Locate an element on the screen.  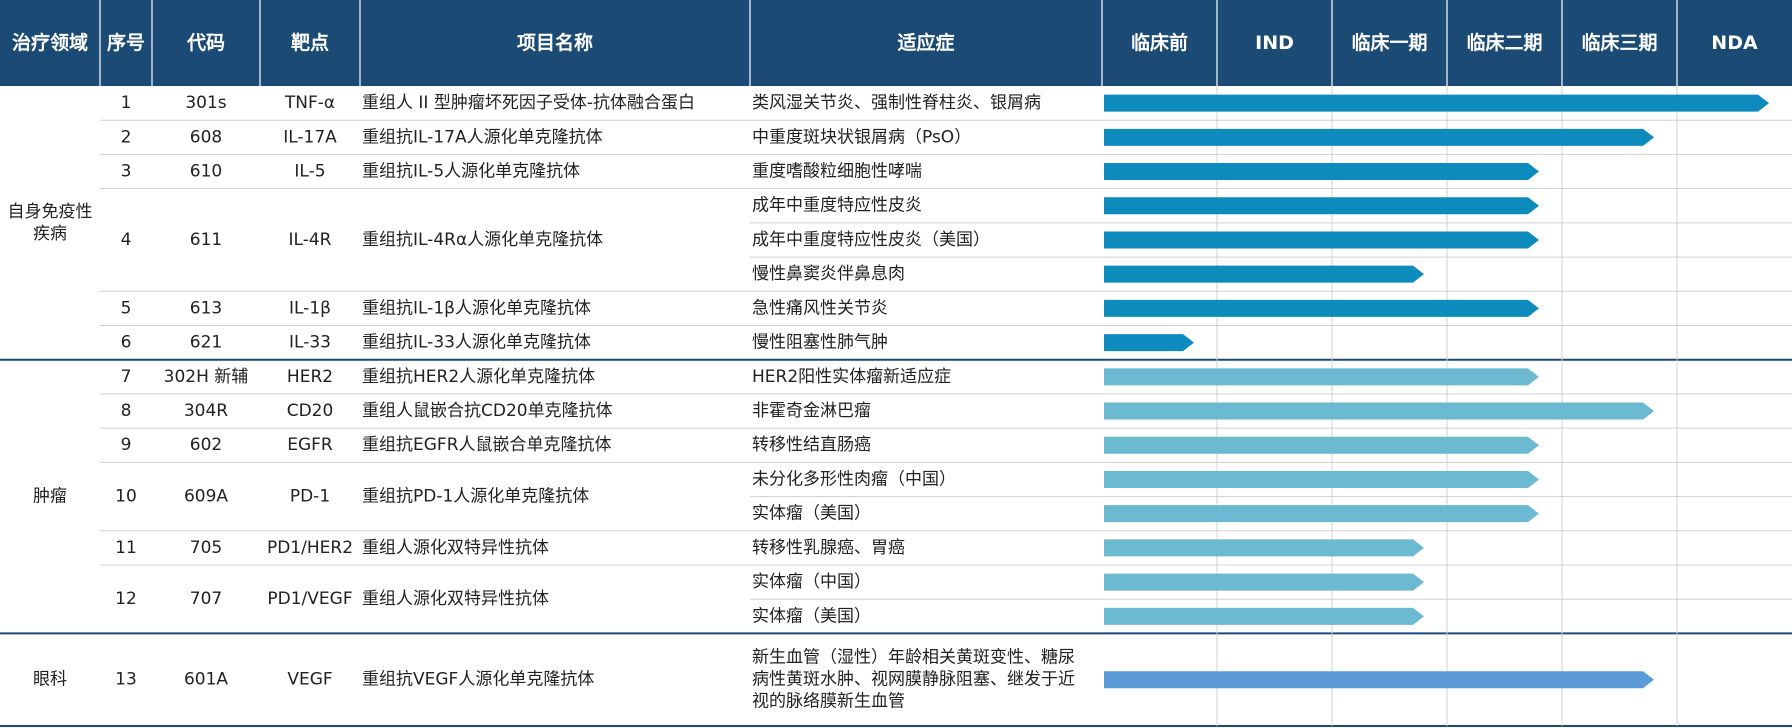
indication: 类风湿关节炎、强制性脊柱炎、银屑病 is located at coordinates (896, 103).